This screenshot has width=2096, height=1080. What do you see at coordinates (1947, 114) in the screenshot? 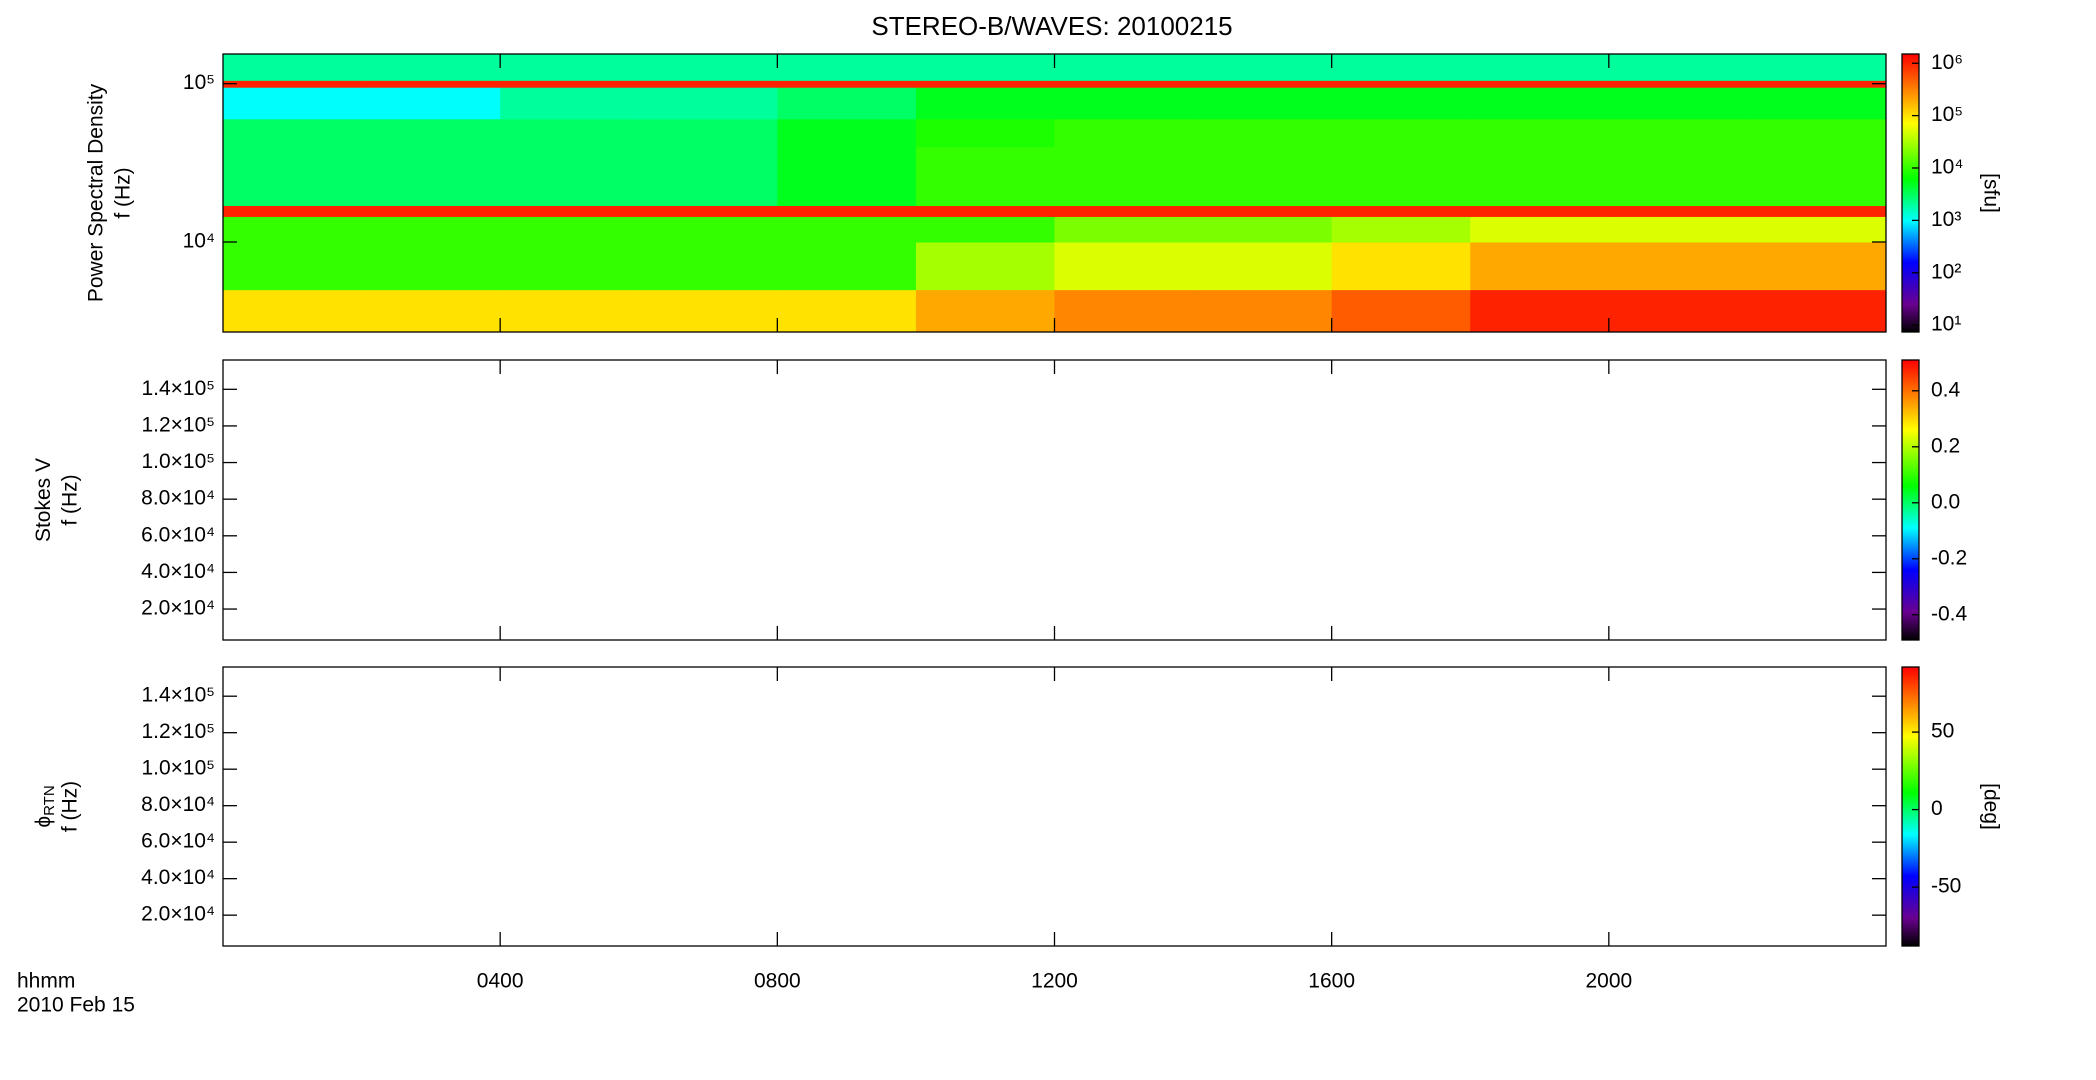
I see `colorbar-tick-label: 10⁵` at bounding box center [1947, 114].